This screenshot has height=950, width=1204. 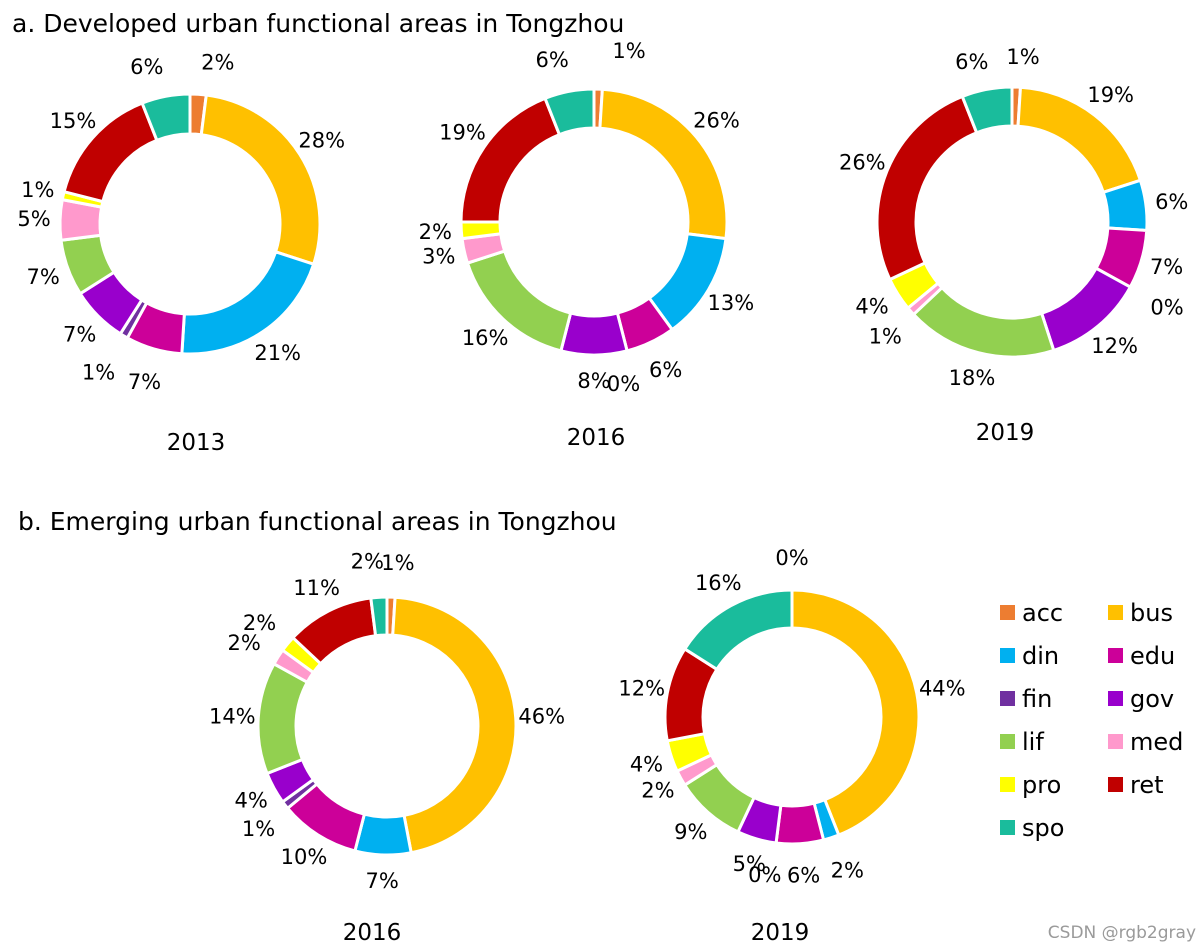 I want to click on slice-label-lif: 9%, so click(x=690, y=832).